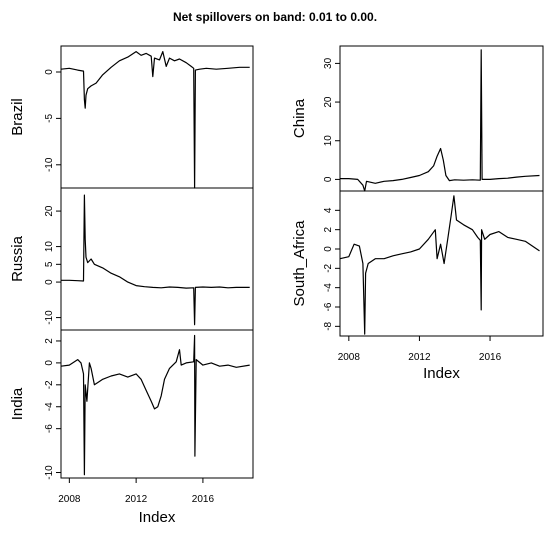  What do you see at coordinates (275, 17) in the screenshot?
I see `chart-title: Net spillovers on band: 0.01 to 0.00.` at bounding box center [275, 17].